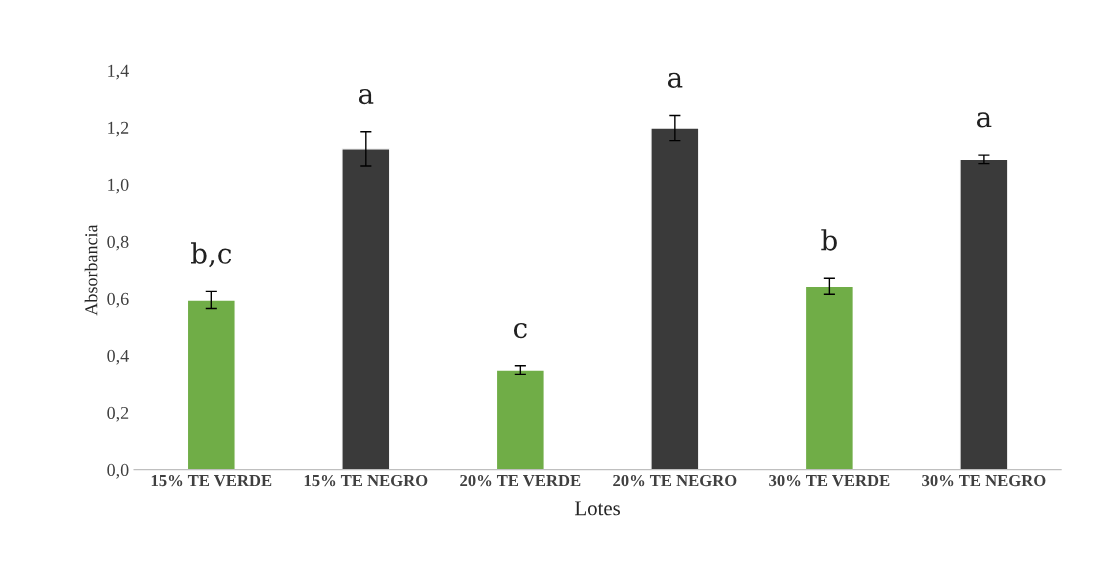 The height and width of the screenshot is (587, 1117). What do you see at coordinates (118, 471) in the screenshot?
I see `y-tick-label: 0,0` at bounding box center [118, 471].